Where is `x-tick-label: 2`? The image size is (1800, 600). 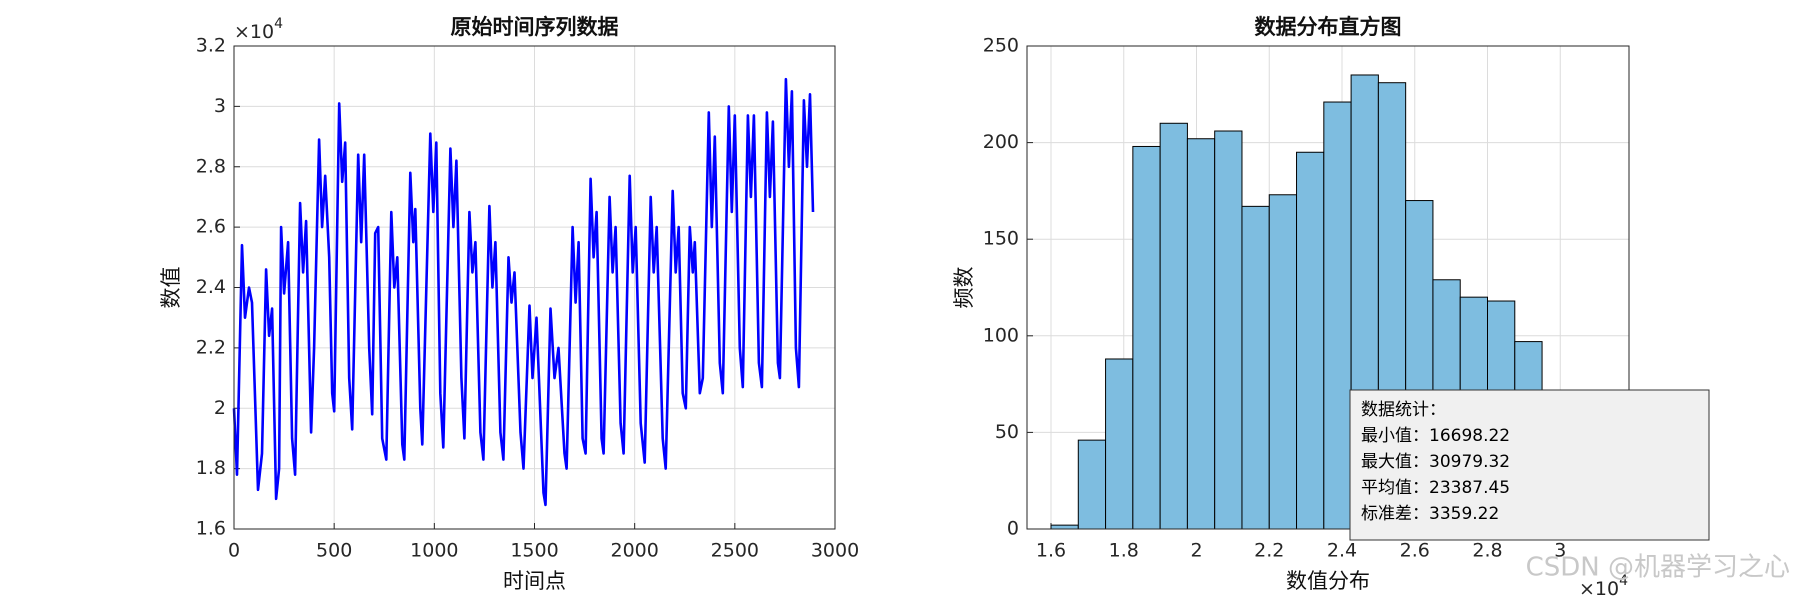 x-tick-label: 2 is located at coordinates (1196, 551).